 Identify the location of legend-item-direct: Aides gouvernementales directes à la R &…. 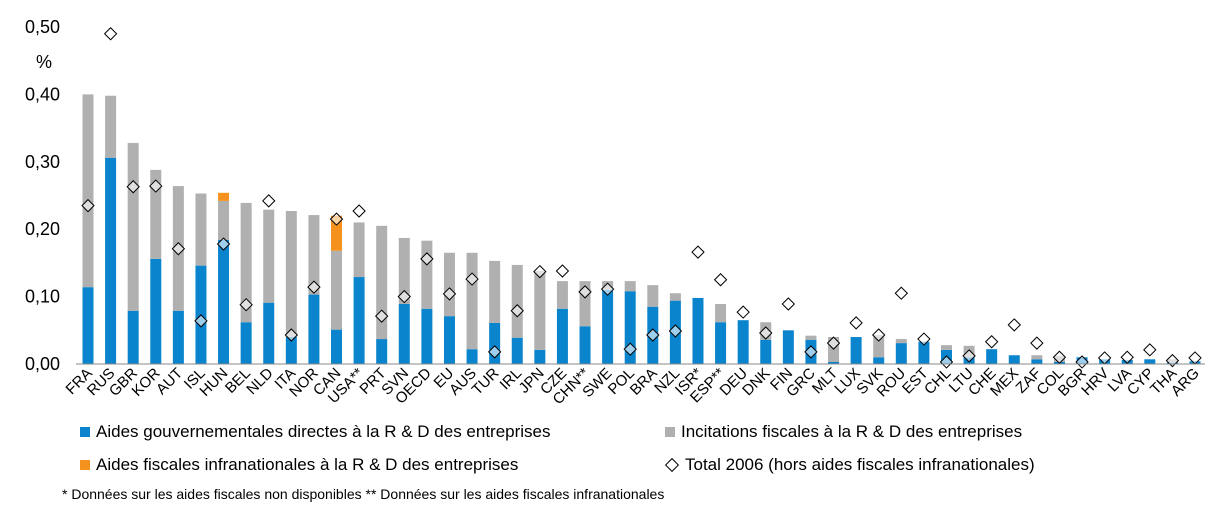
(315, 432).